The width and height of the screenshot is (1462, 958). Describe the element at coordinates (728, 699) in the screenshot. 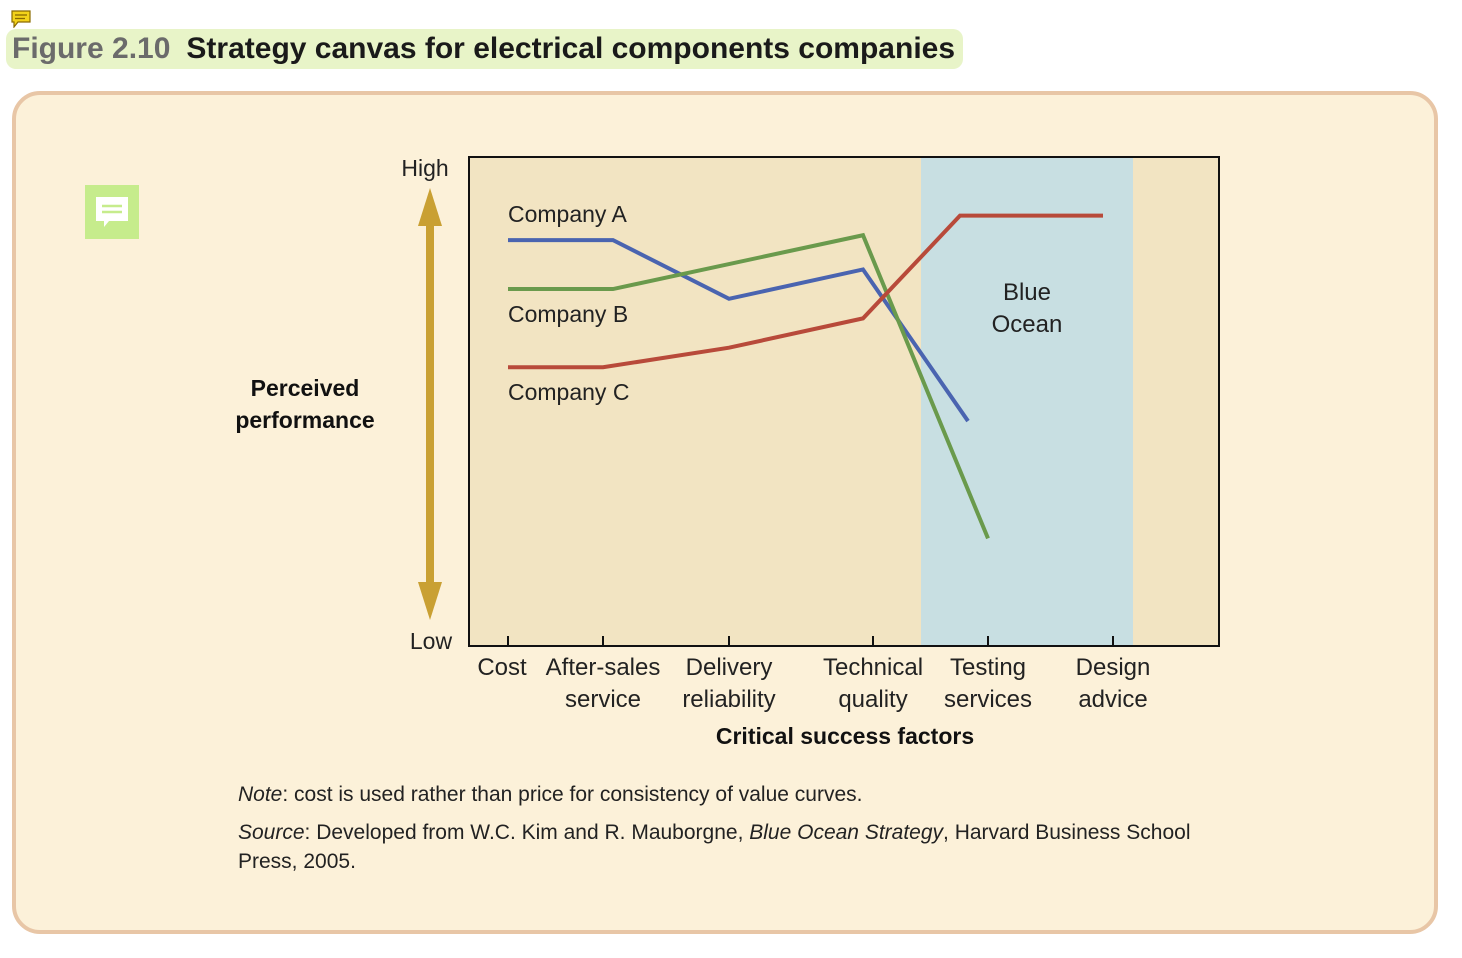

I see `x-tick-label: reliability` at that location.